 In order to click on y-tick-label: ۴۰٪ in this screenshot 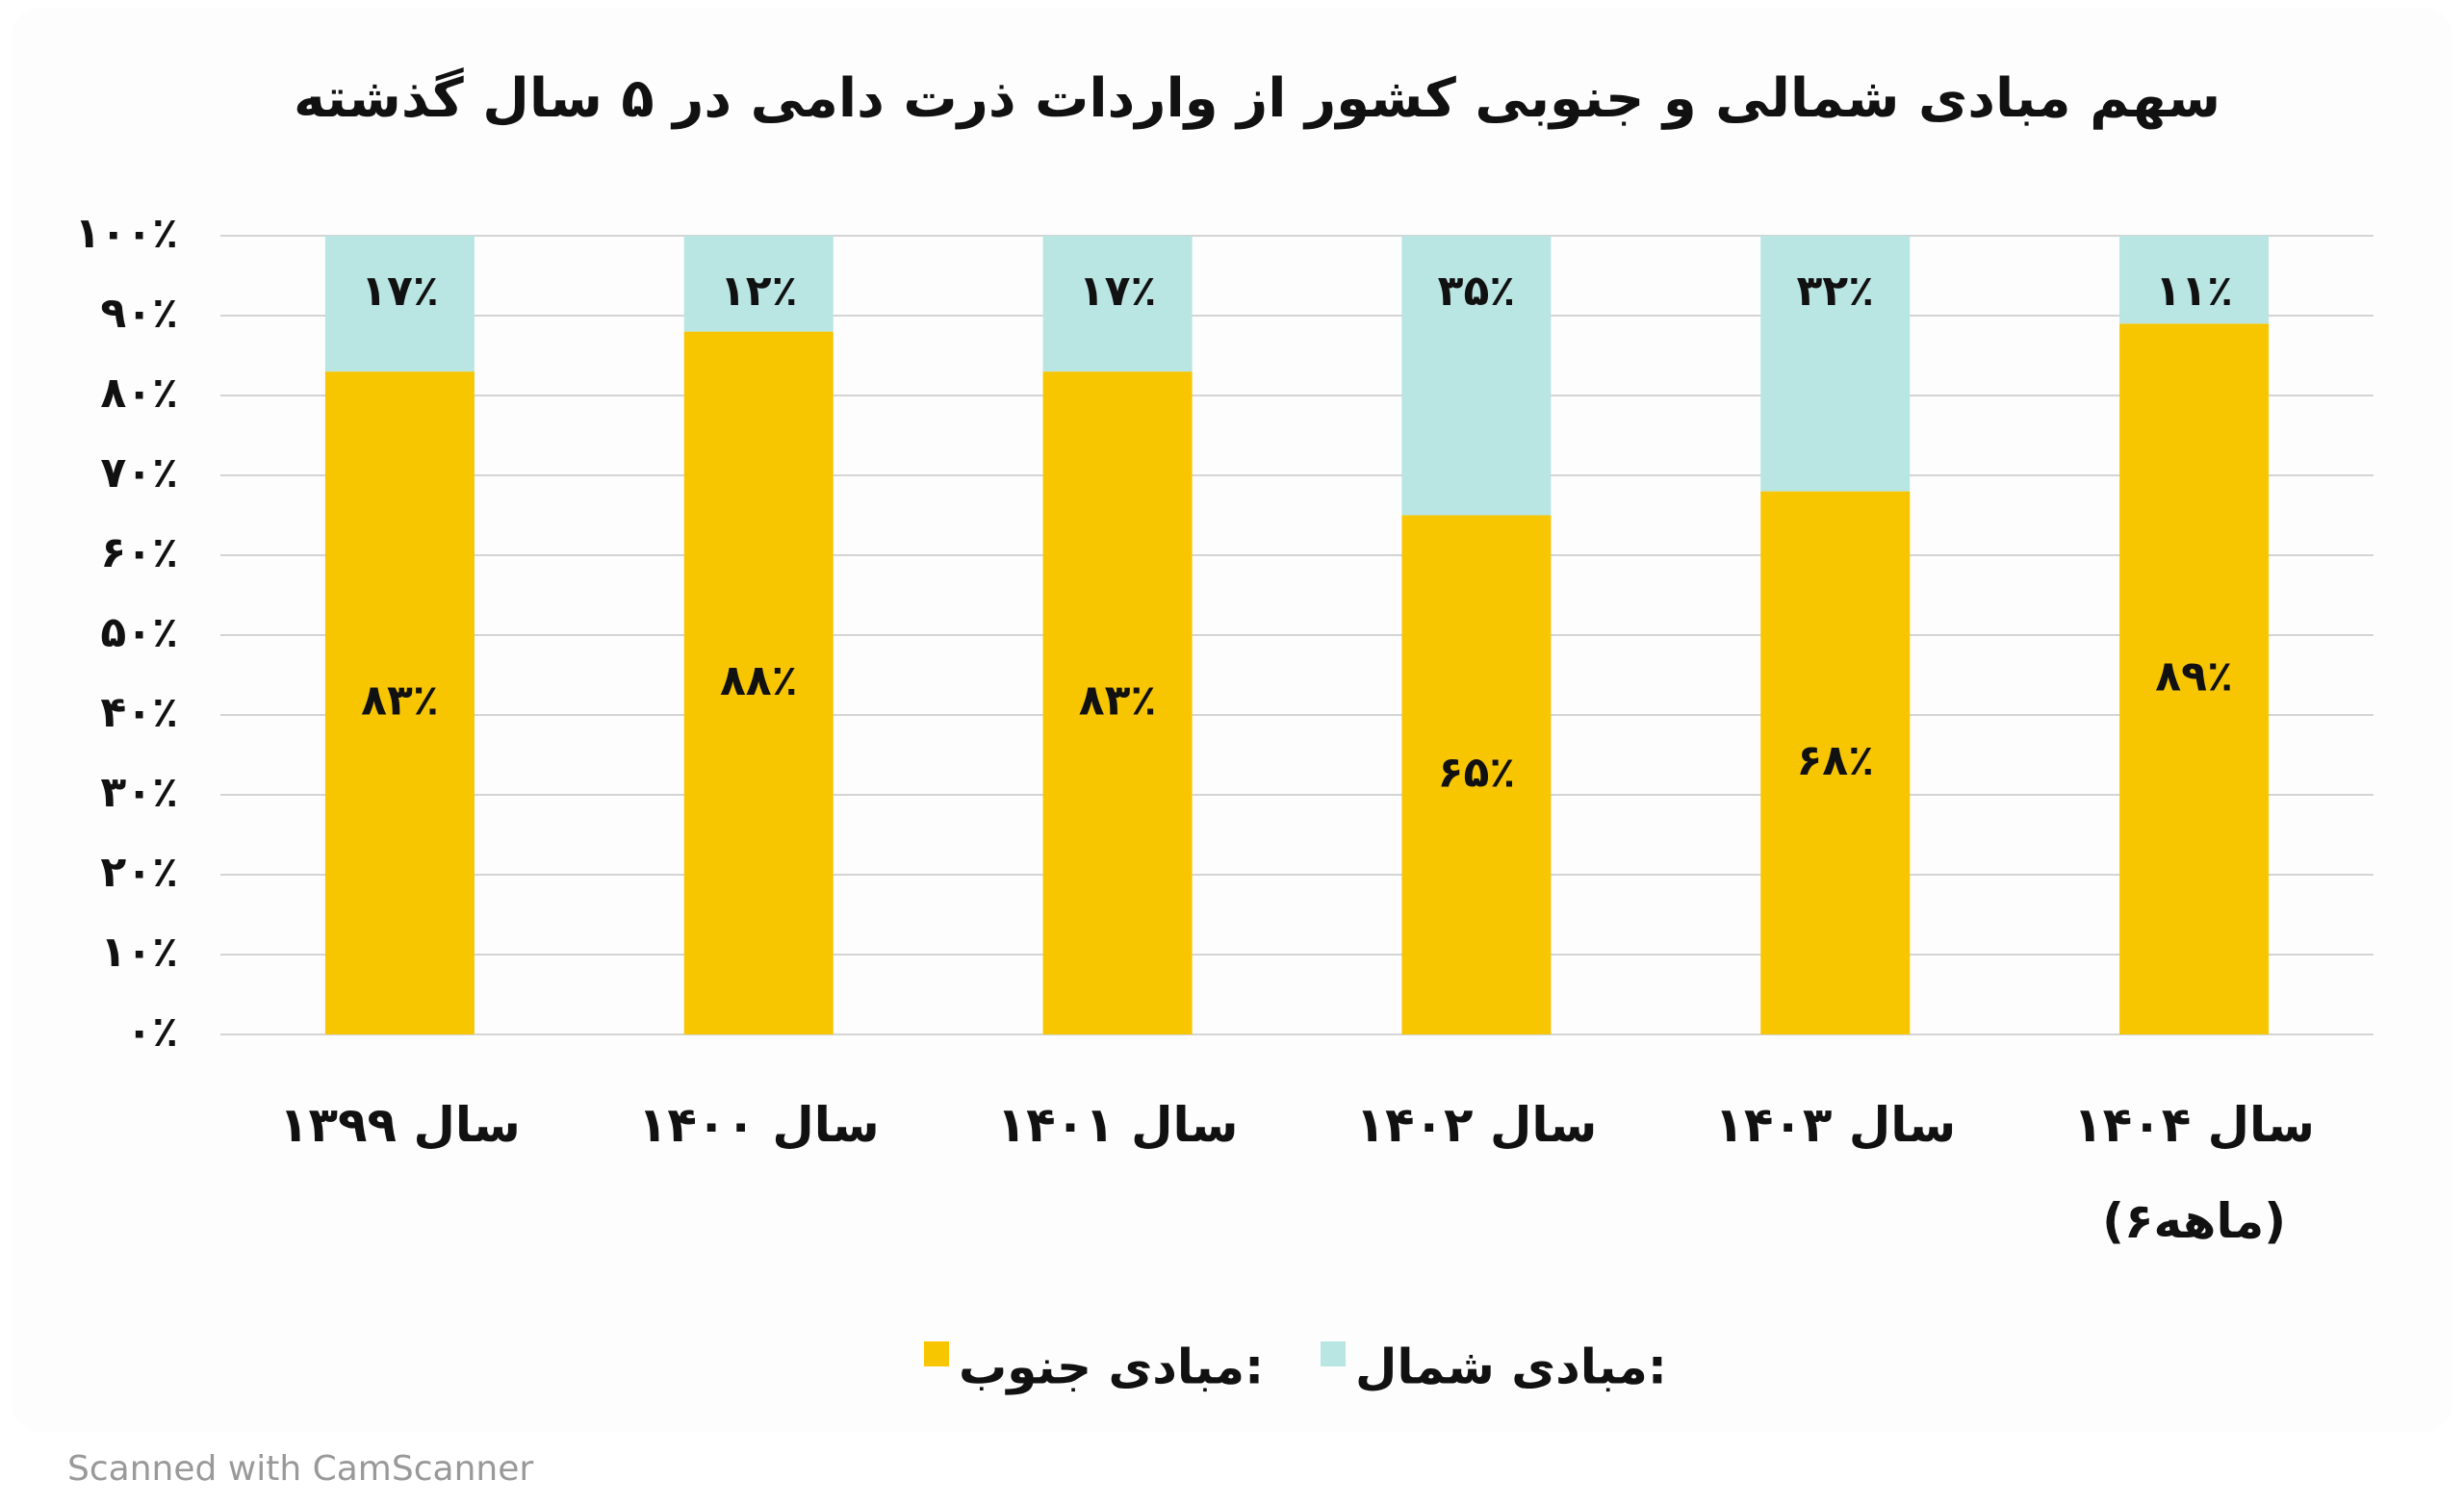, I will do `click(139, 712)`.